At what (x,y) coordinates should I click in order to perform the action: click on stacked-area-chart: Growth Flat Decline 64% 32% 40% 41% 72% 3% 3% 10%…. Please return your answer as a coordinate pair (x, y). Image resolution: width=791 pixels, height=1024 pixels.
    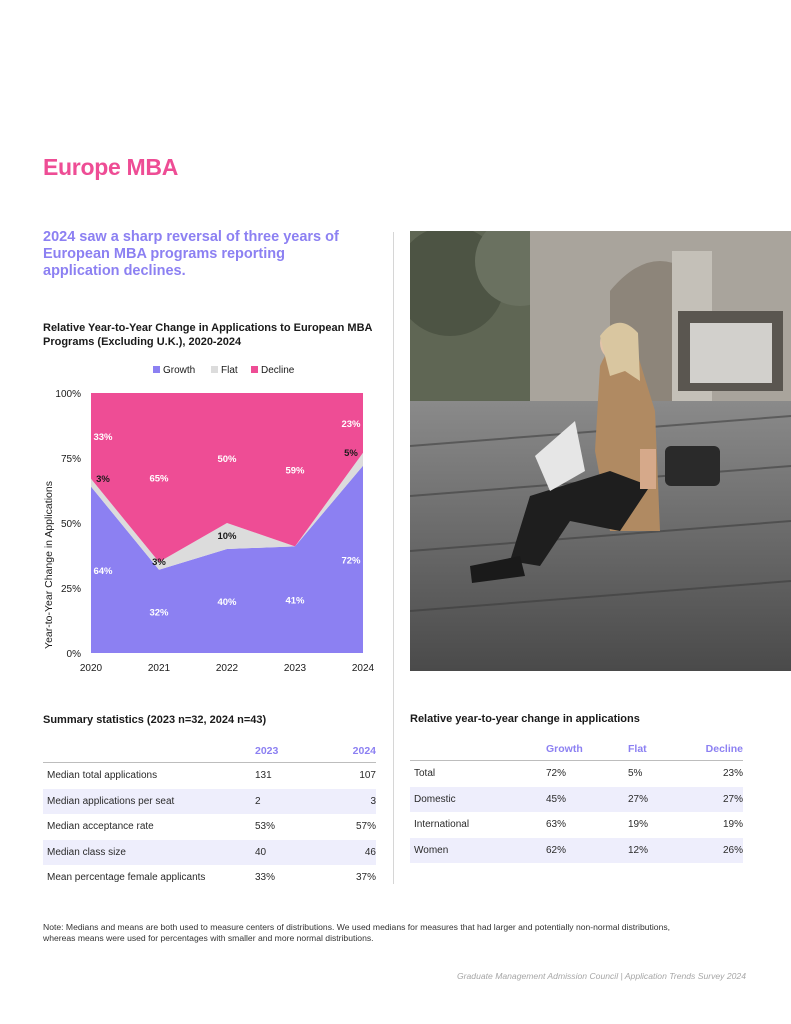
    Looking at the image, I should click on (209, 519).